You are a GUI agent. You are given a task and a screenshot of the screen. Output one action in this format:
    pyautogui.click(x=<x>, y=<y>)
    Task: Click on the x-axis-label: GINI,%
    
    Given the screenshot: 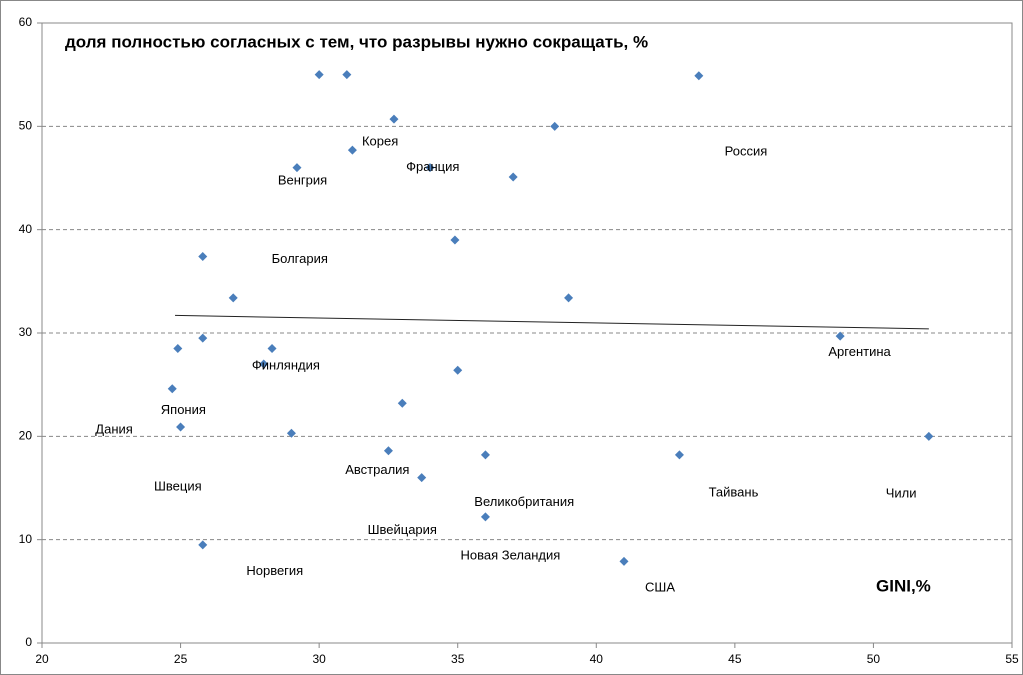 What is the action you would take?
    pyautogui.click(x=903, y=585)
    